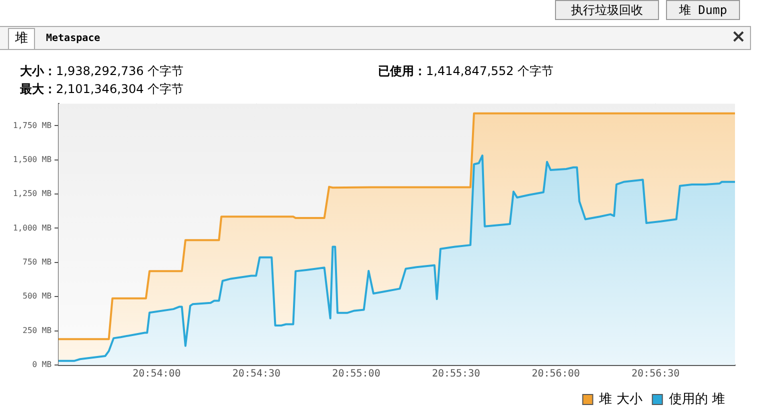 The height and width of the screenshot is (416, 757). I want to click on text: 大小：1,938,292,736 个字节, so click(102, 71).